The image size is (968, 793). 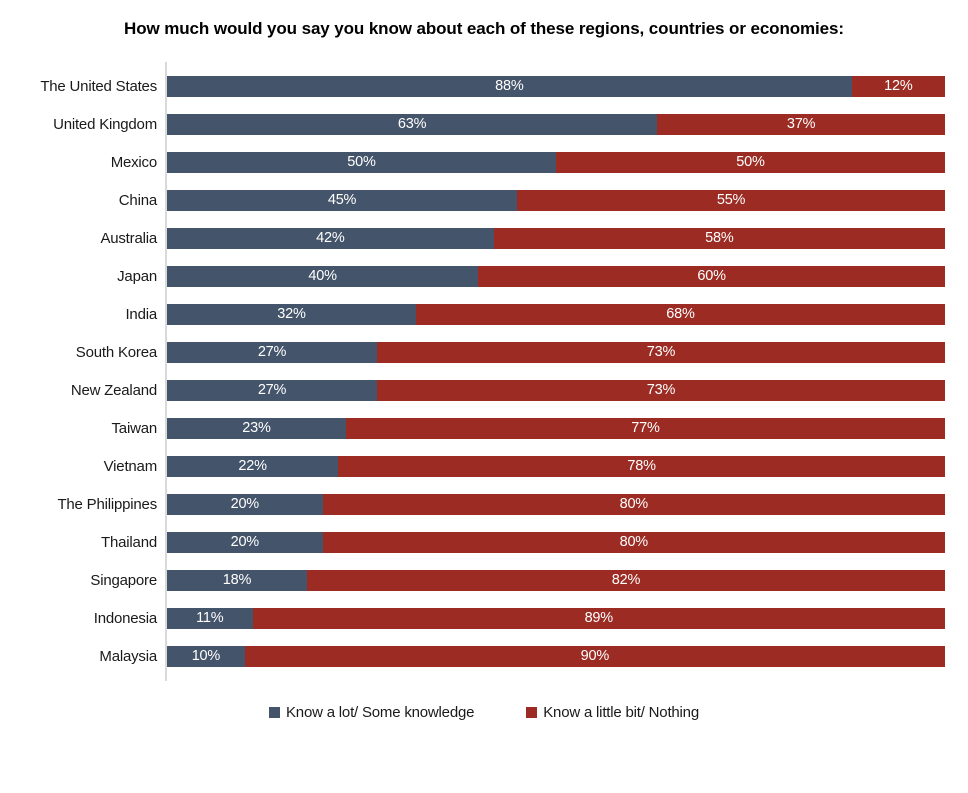 What do you see at coordinates (256, 428) in the screenshot?
I see `value-label: 23%` at bounding box center [256, 428].